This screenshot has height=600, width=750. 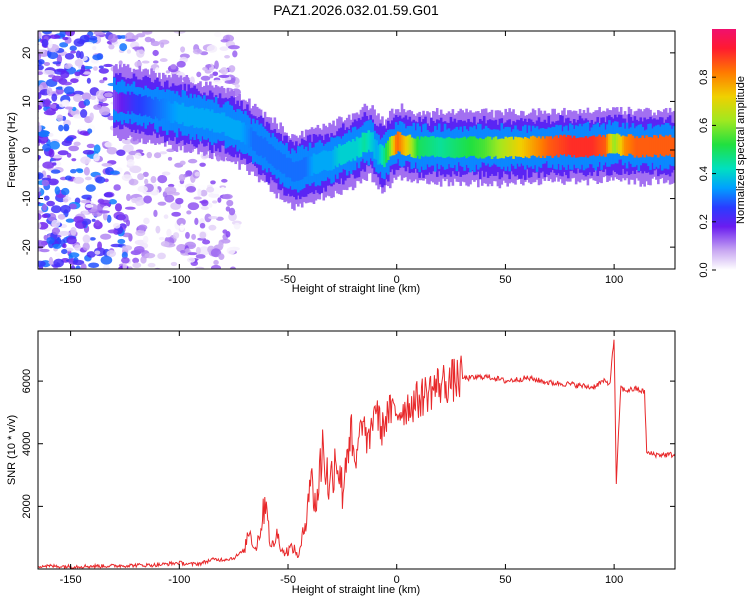 I want to click on y-tick-label: 20, so click(x=27, y=53).